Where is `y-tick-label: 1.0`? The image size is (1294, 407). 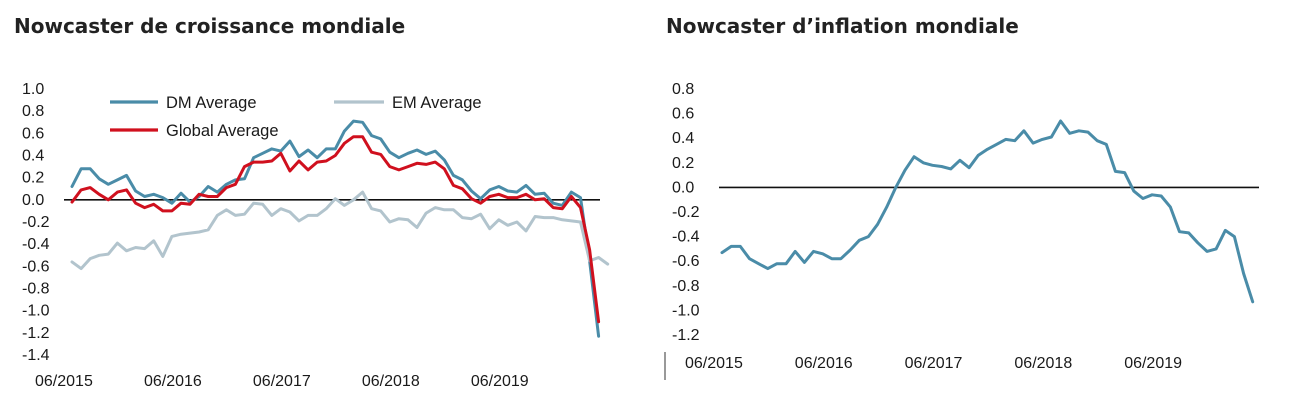 y-tick-label: 1.0 is located at coordinates (33, 89).